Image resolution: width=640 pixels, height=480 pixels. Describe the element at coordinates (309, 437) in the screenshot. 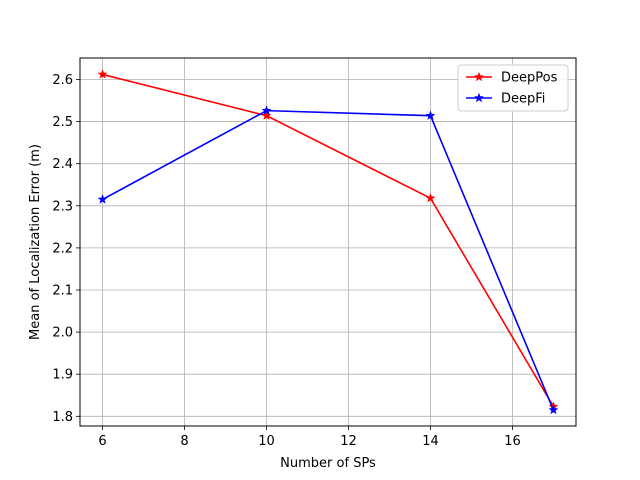

I see `x-axis-ticks: 6 8 10 12 14 16` at that location.